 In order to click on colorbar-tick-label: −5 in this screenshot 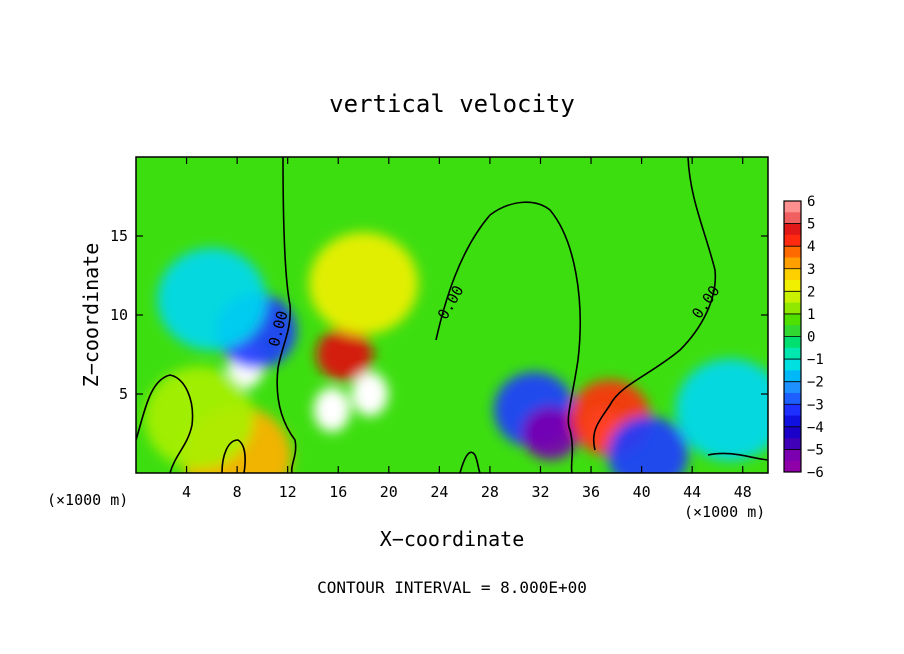, I will do `click(815, 450)`.